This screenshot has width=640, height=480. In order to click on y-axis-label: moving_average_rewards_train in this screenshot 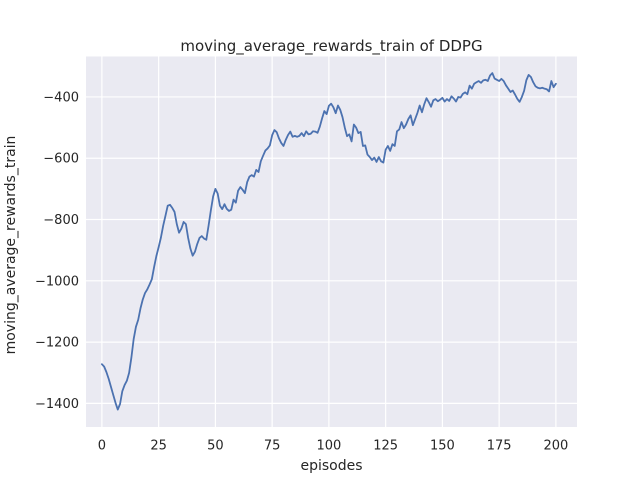, I will do `click(11, 245)`.